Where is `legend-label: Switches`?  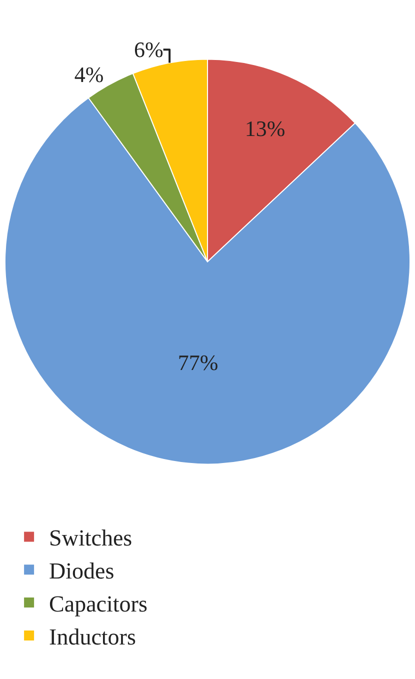
legend-label: Switches is located at coordinates (90, 538).